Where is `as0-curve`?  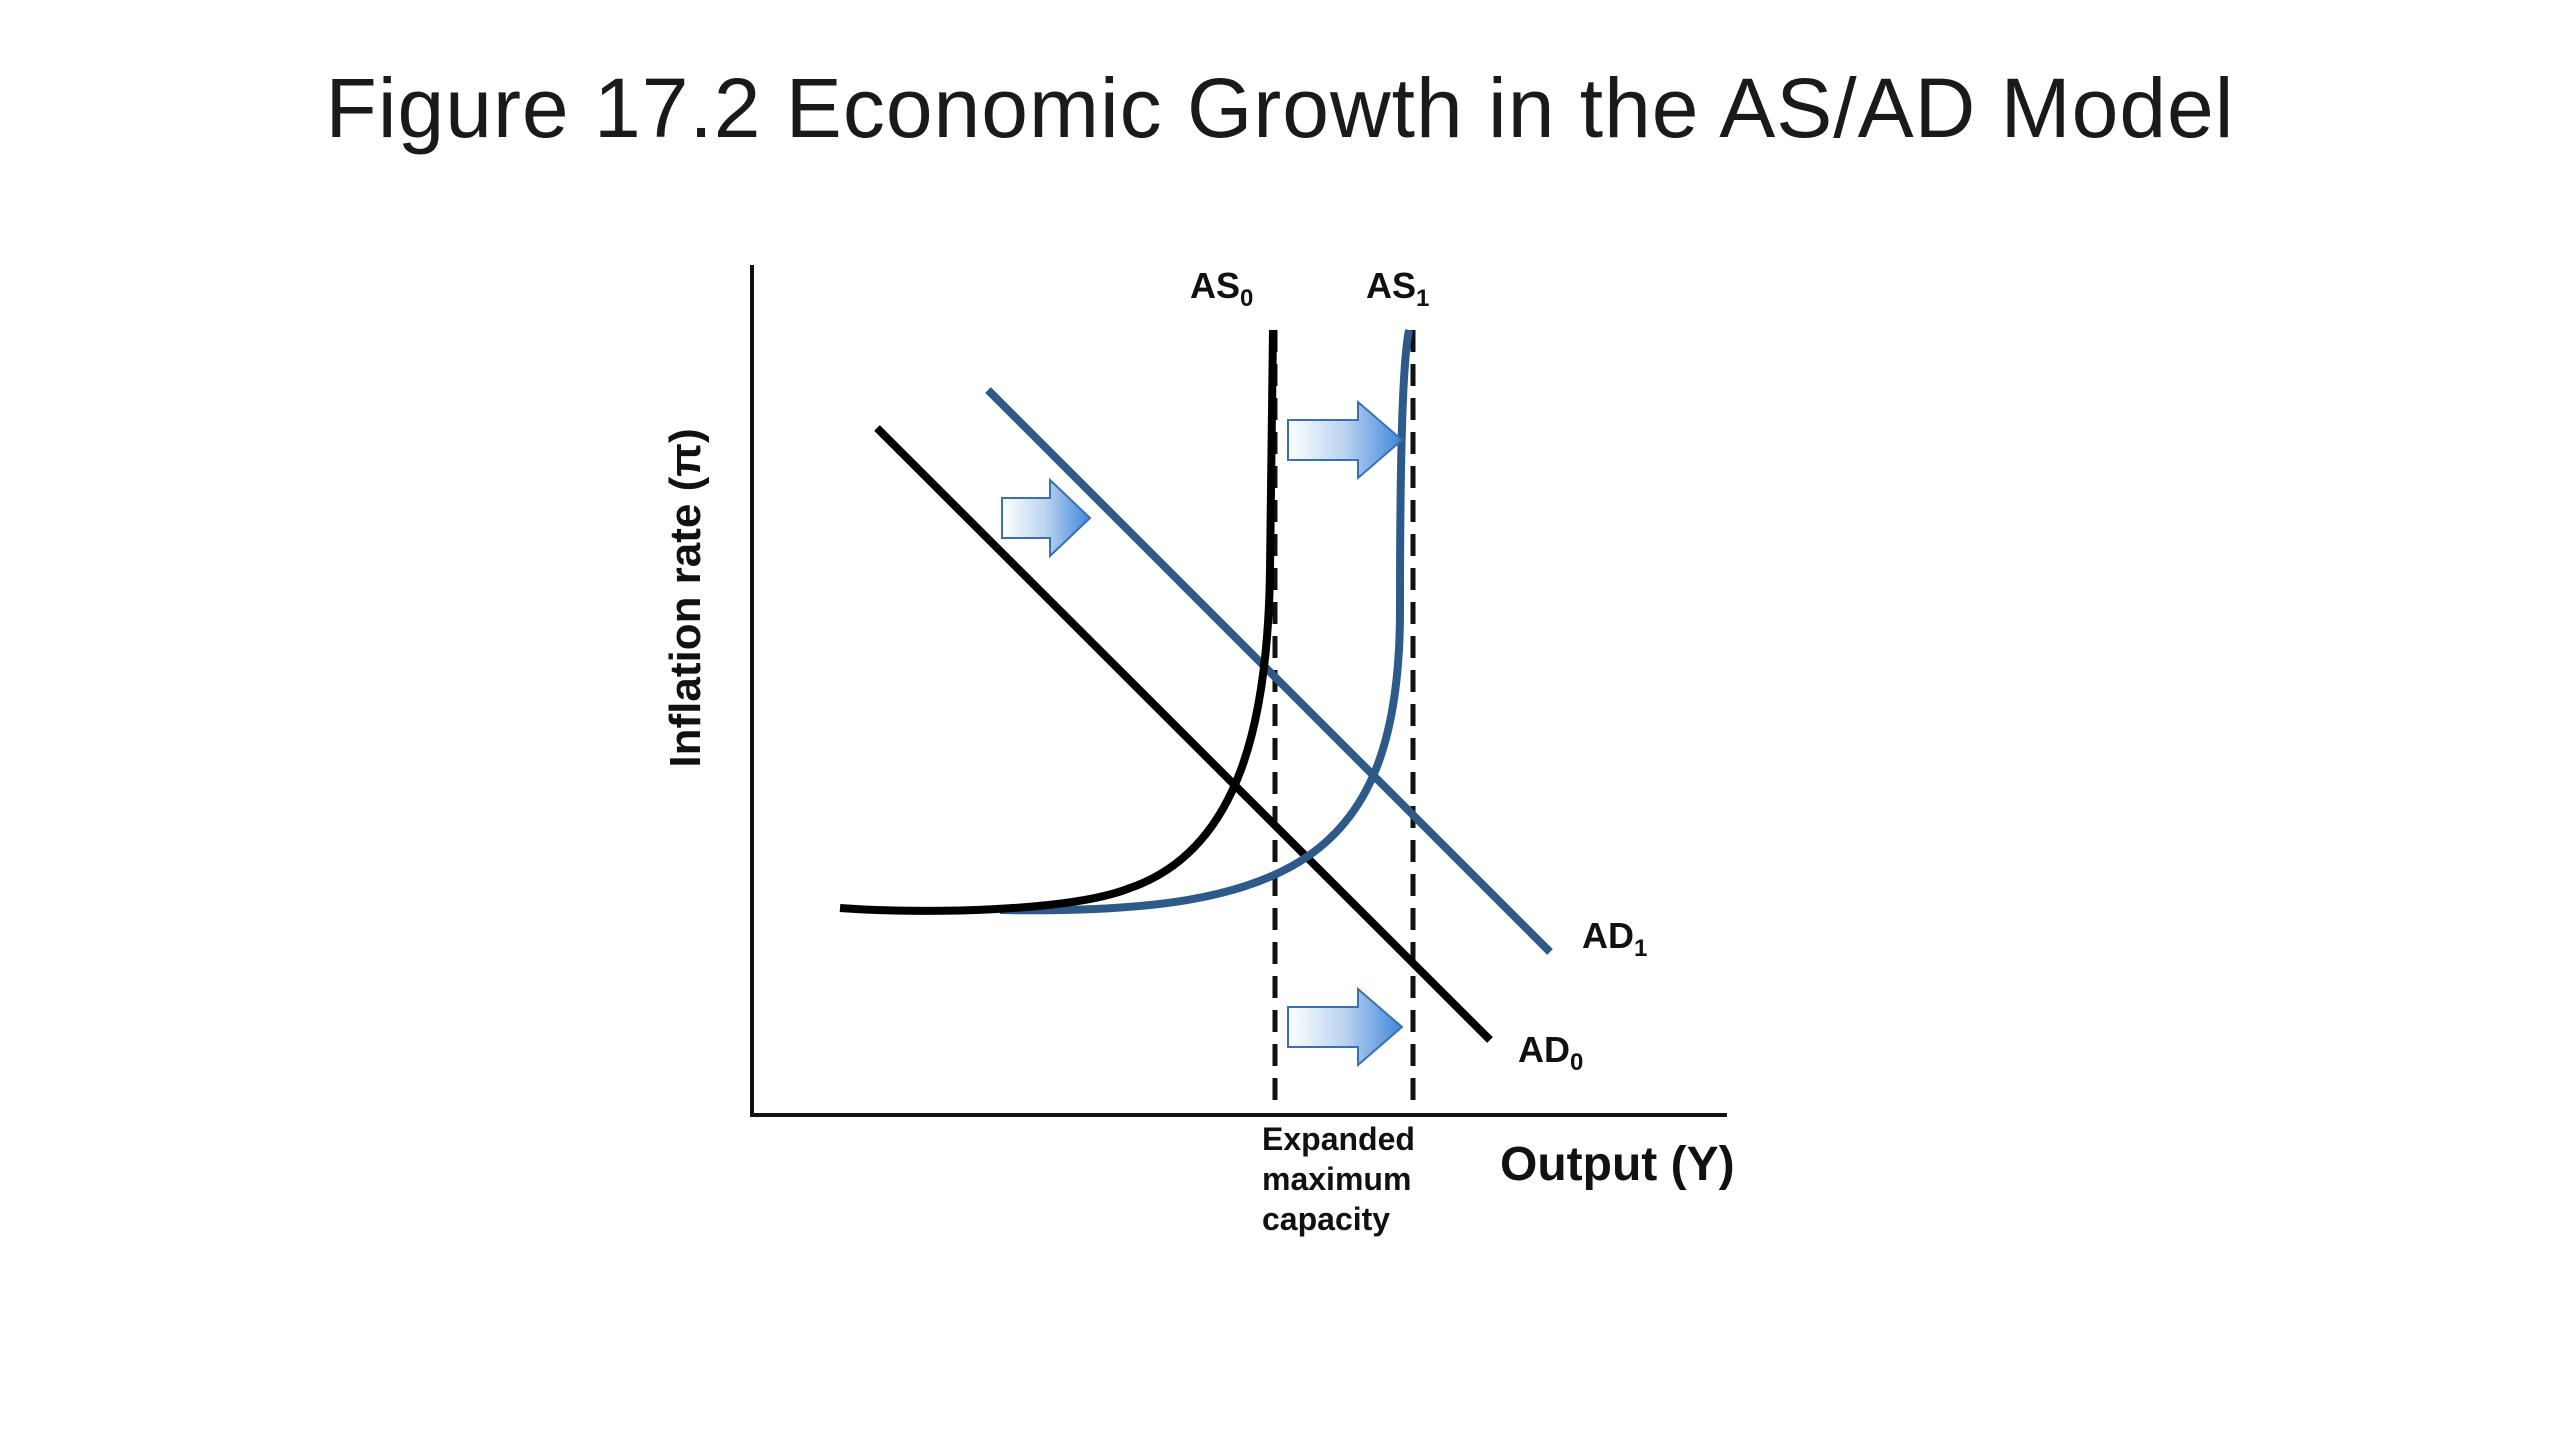
as0-curve is located at coordinates (1058, 622).